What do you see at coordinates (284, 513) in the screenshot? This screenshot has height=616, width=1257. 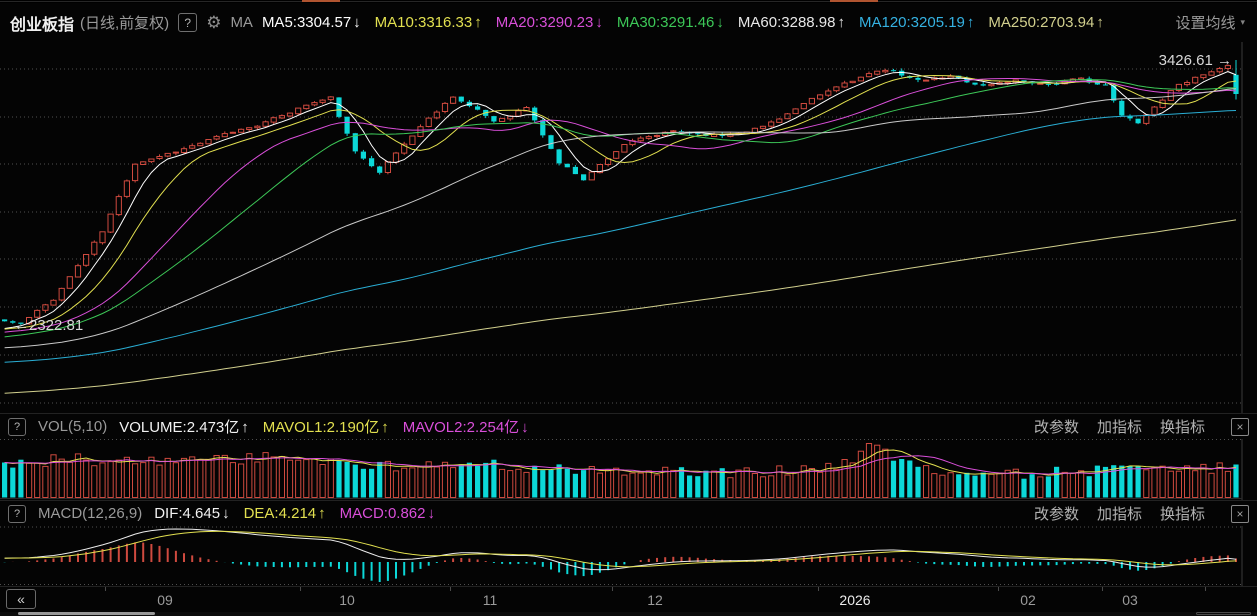 I see `macd-value: DEA:4.214 ↑` at bounding box center [284, 513].